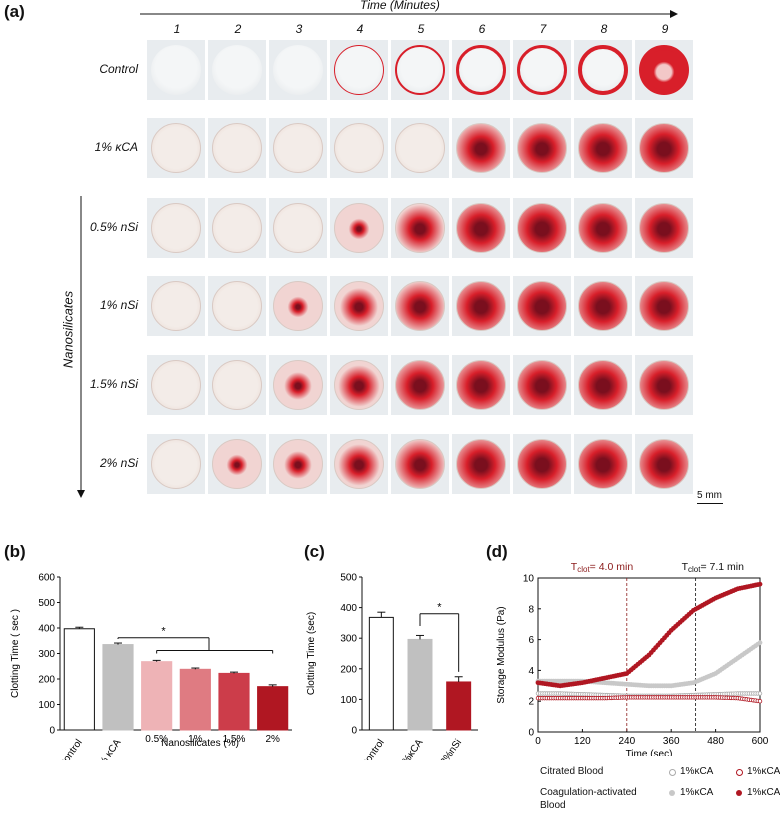 This screenshot has height=817, width=780. Describe the element at coordinates (113, 384) in the screenshot. I see `sample-row-label: 1.5% nSi` at that location.